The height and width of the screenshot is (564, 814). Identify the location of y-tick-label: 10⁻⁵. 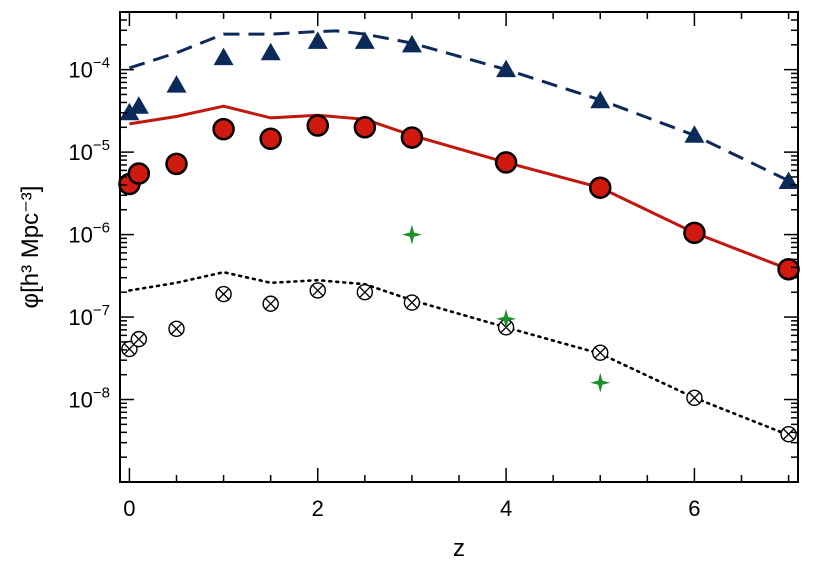
(89, 151).